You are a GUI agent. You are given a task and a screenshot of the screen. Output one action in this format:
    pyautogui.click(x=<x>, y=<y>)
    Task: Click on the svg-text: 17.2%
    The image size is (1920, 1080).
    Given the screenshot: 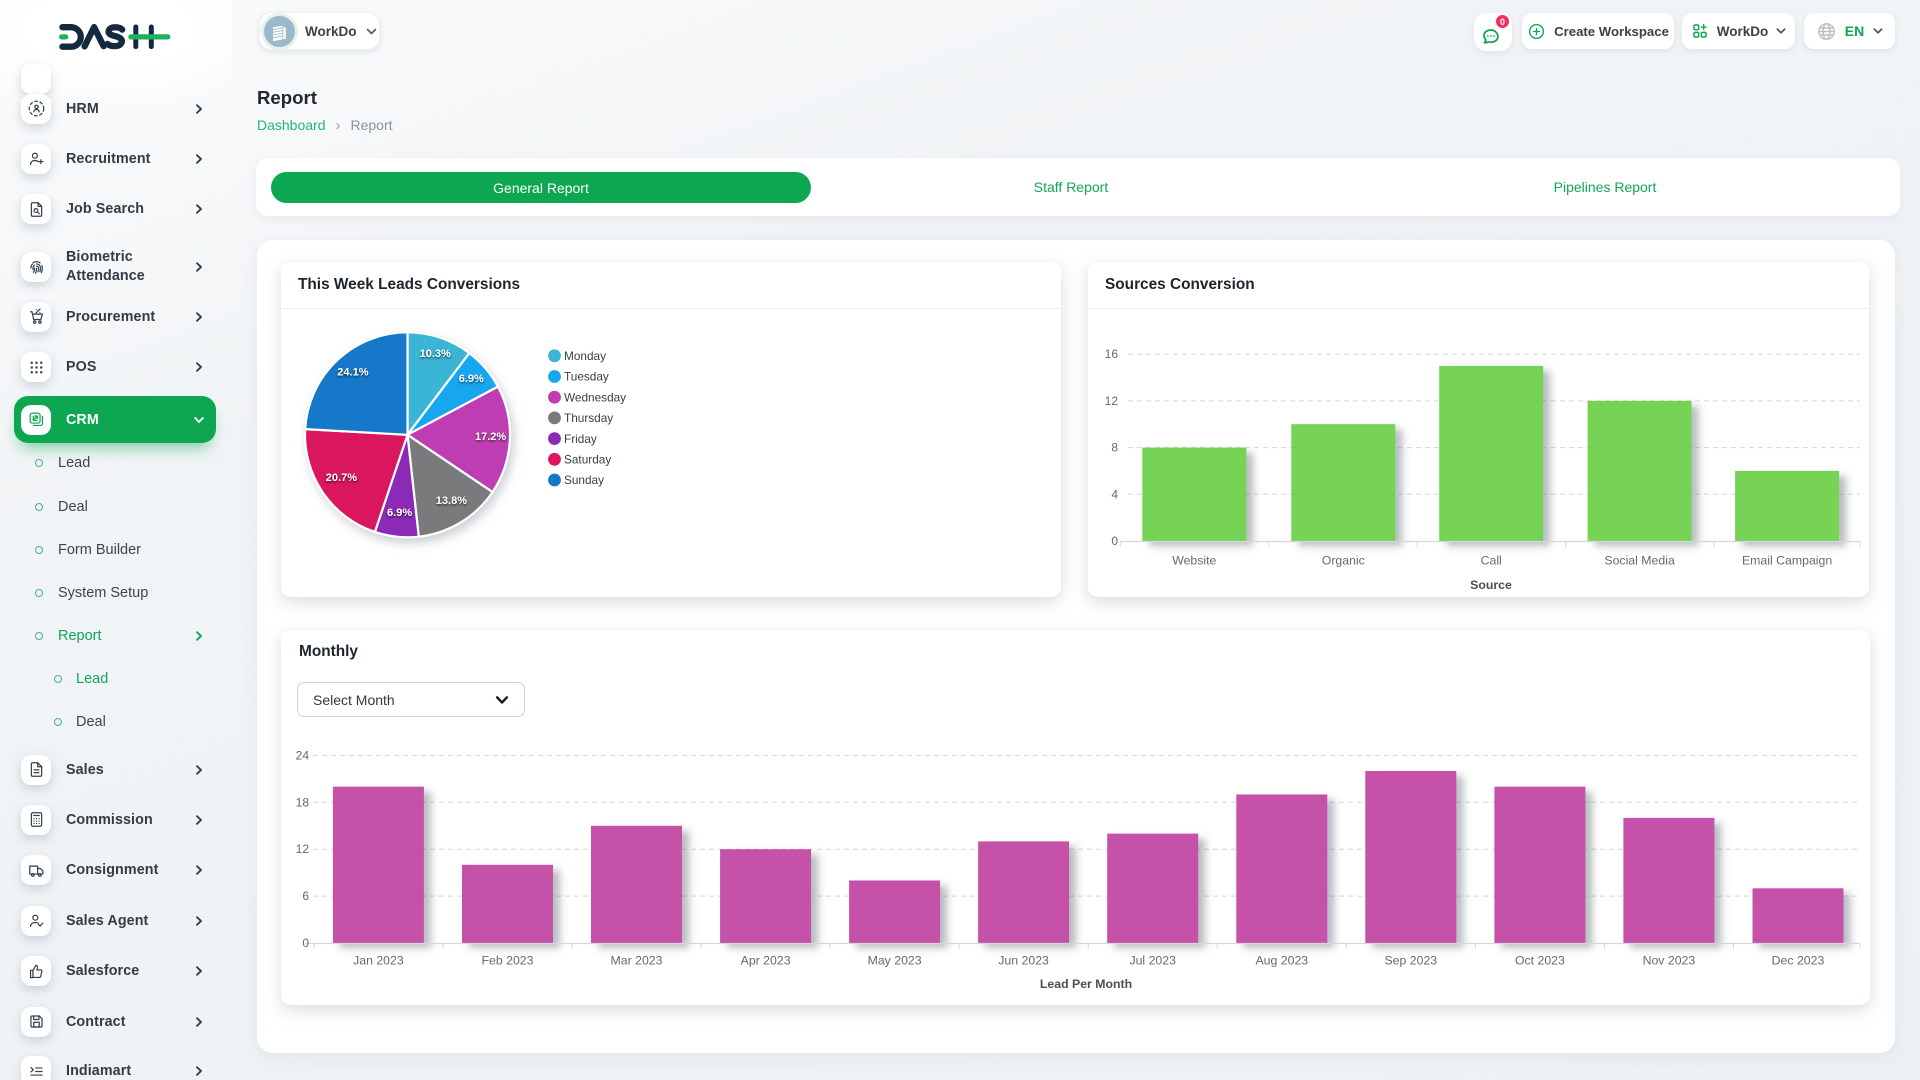 What is the action you would take?
    pyautogui.click(x=490, y=437)
    